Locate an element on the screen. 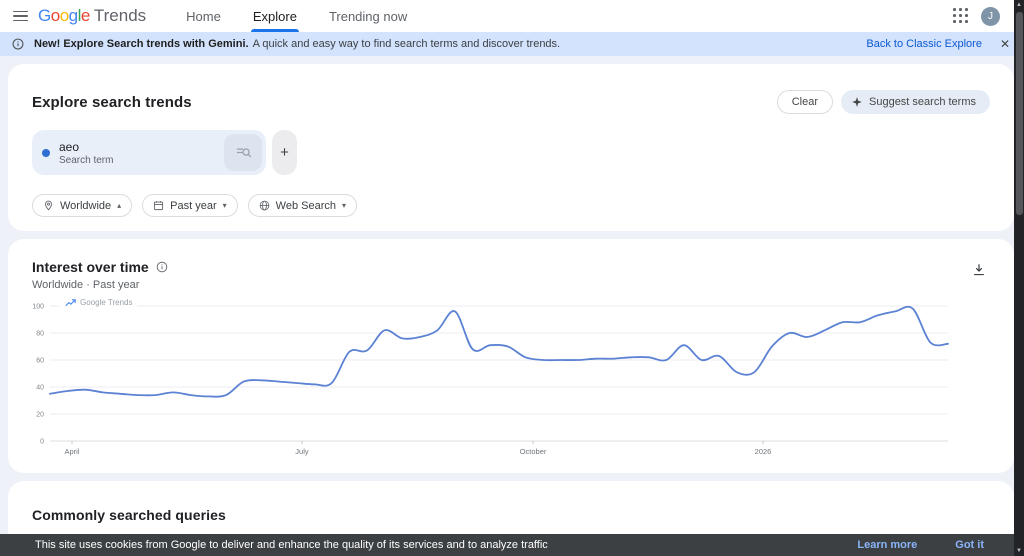 This screenshot has width=1024, height=556. scroll-up-icon: ▲ is located at coordinates (1019, 5).